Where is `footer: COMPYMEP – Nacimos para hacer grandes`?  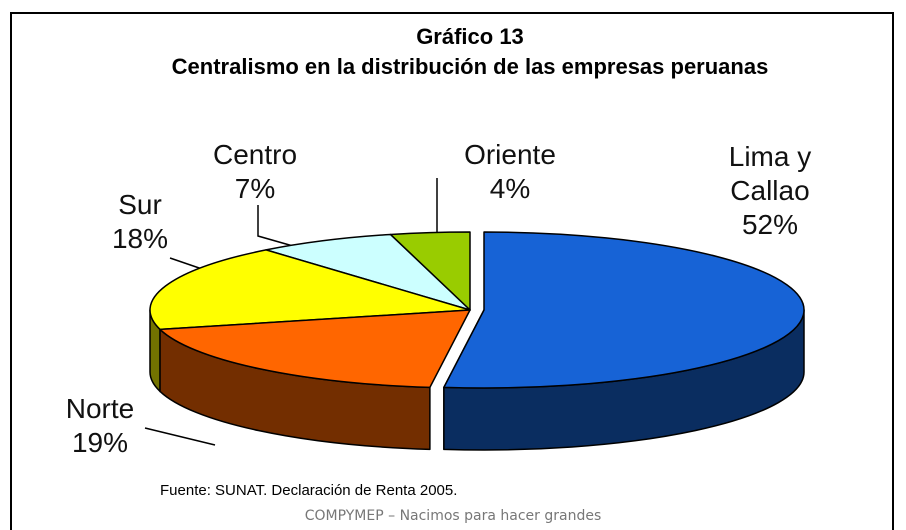 footer: COMPYMEP – Nacimos para hacer grandes is located at coordinates (453, 516).